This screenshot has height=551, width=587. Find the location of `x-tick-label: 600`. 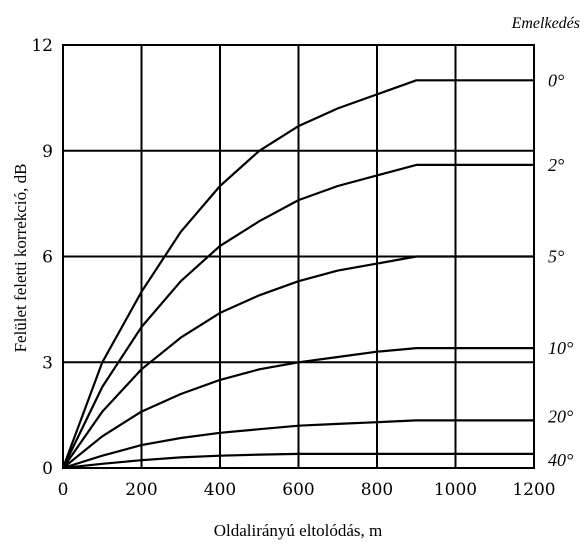

x-tick-label: 600 is located at coordinates (298, 490).